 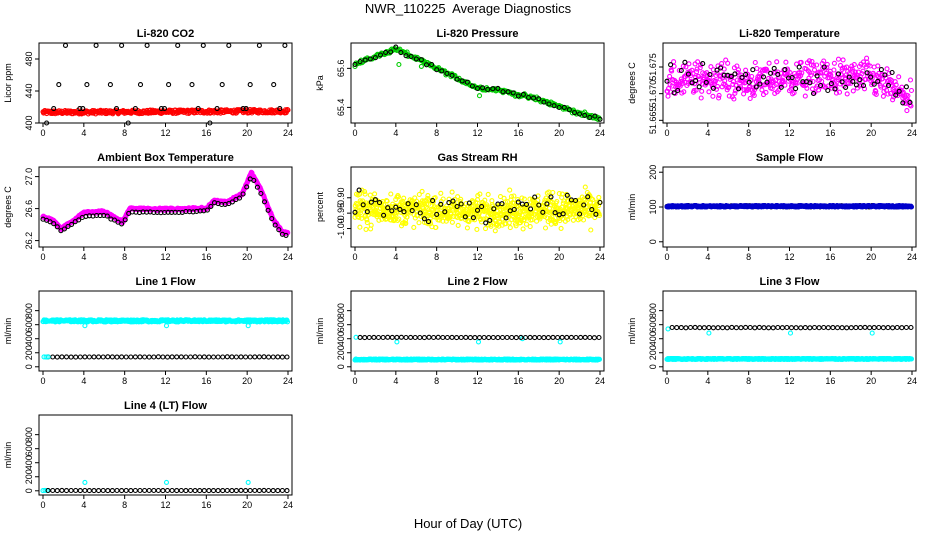 I want to click on chart-title: Li-820 Temperature, so click(x=789, y=34).